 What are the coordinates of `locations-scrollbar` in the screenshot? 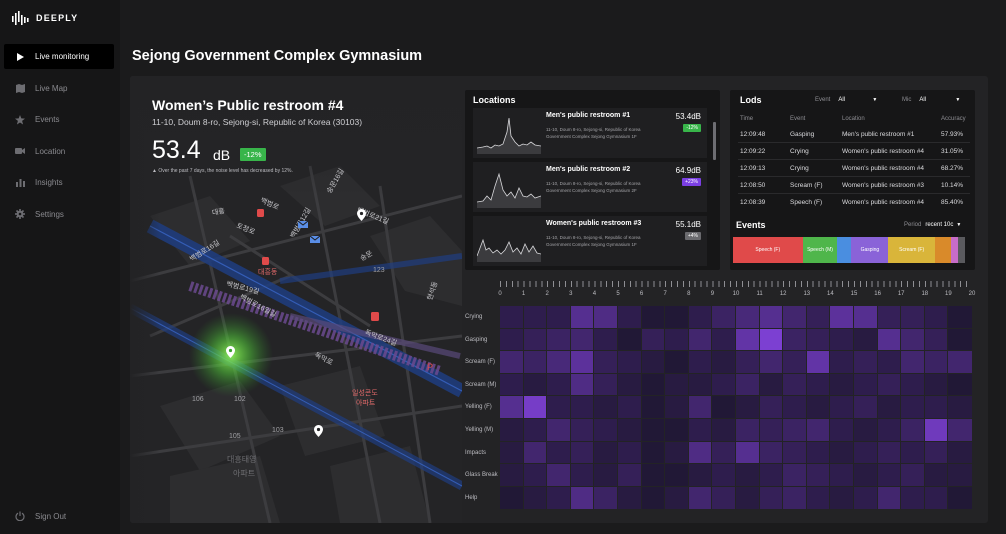 It's located at (714, 141).